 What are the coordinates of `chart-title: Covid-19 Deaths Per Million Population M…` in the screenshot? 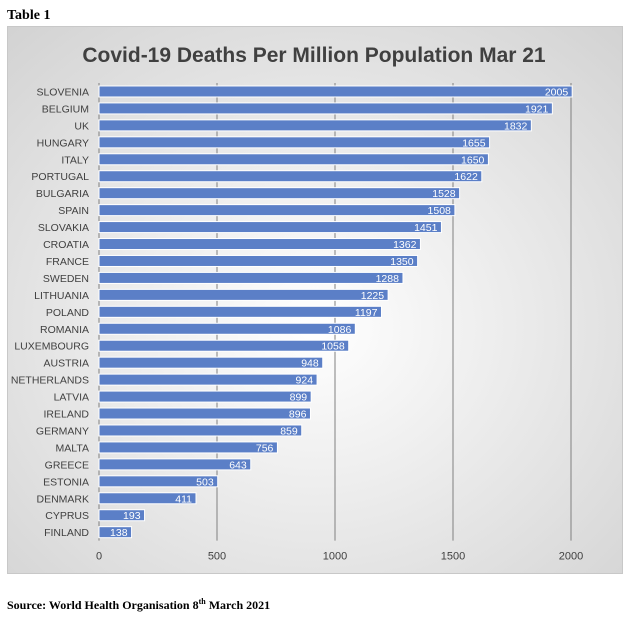 It's located at (314, 55).